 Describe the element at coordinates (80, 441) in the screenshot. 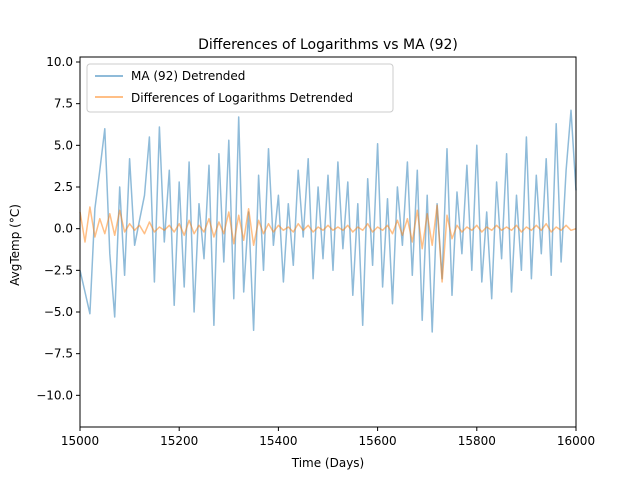

I see `x-tick-label: 15000` at that location.